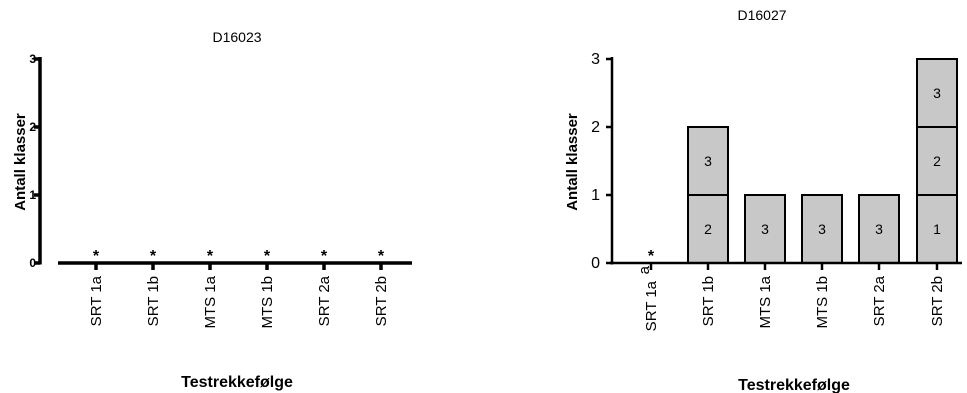  What do you see at coordinates (236, 37) in the screenshot?
I see `chart-title: D16023` at bounding box center [236, 37].